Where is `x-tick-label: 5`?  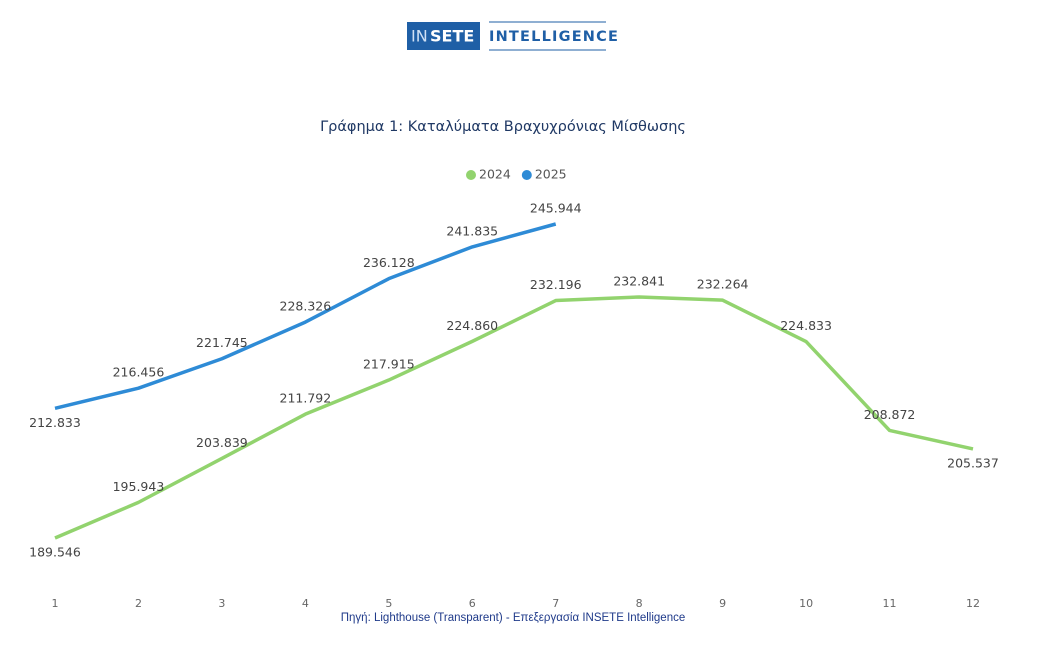
x-tick-label: 5 is located at coordinates (388, 603).